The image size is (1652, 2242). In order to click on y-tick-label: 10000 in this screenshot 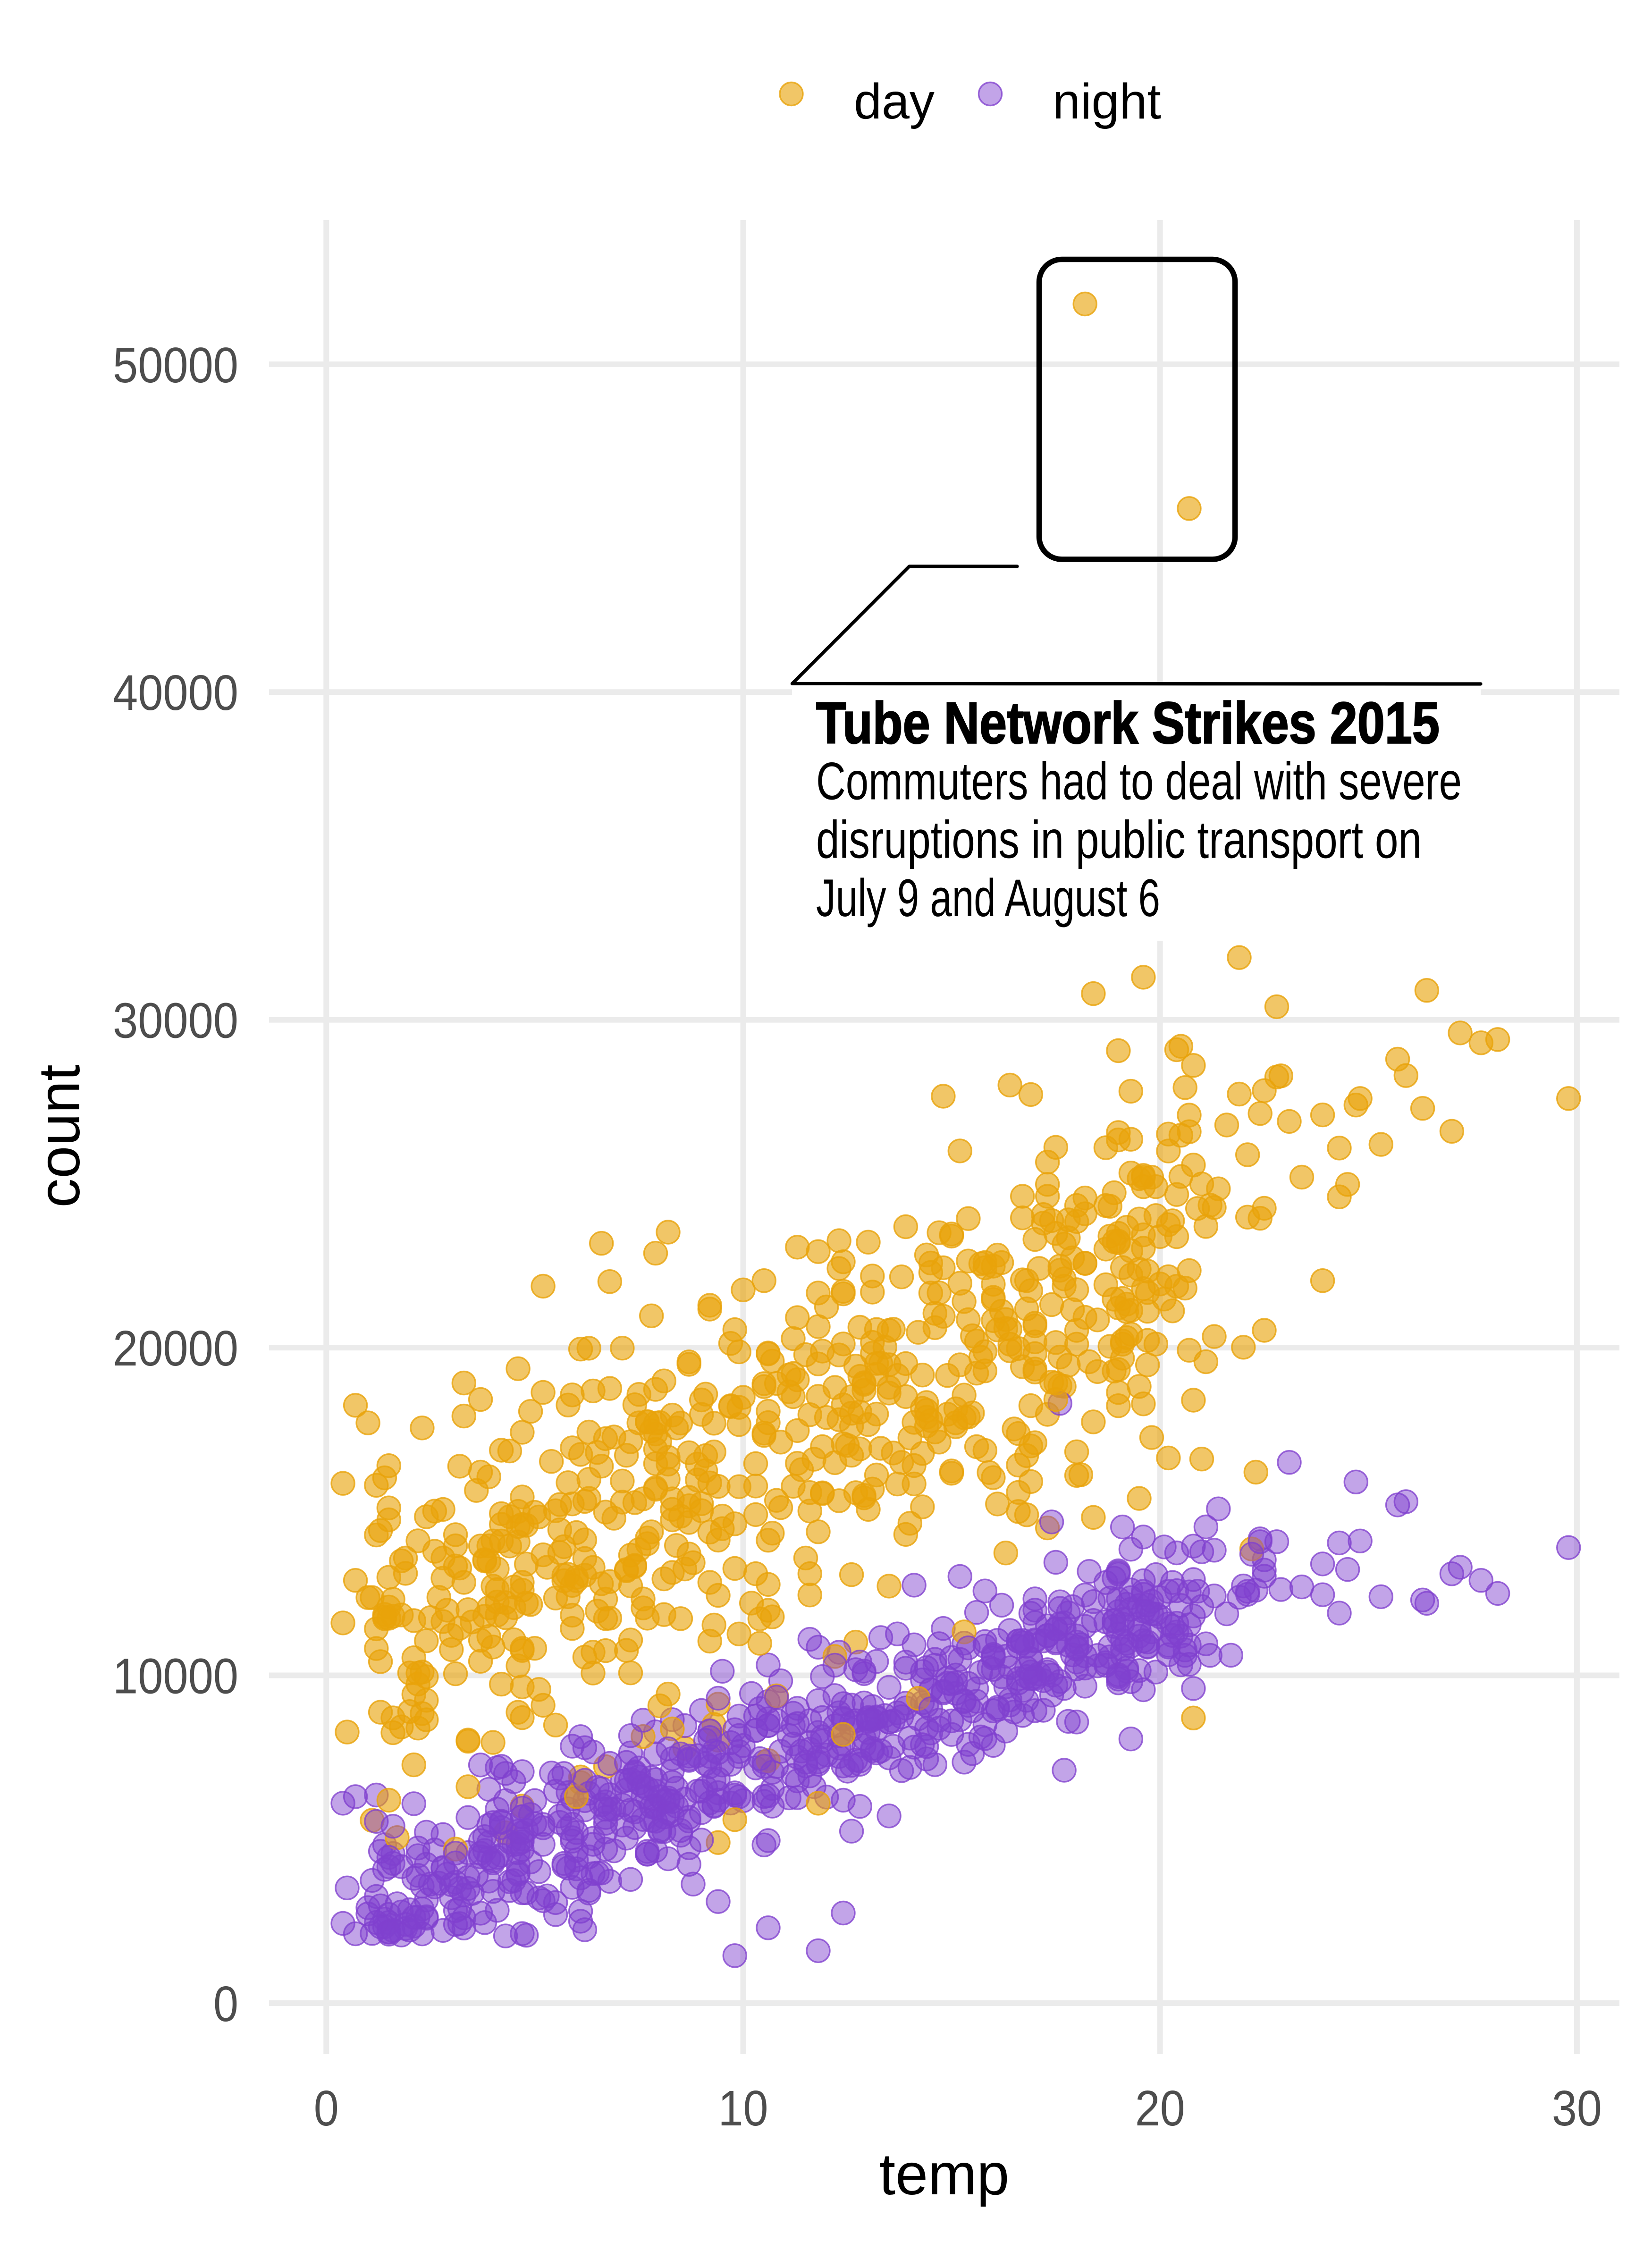, I will do `click(175, 1676)`.